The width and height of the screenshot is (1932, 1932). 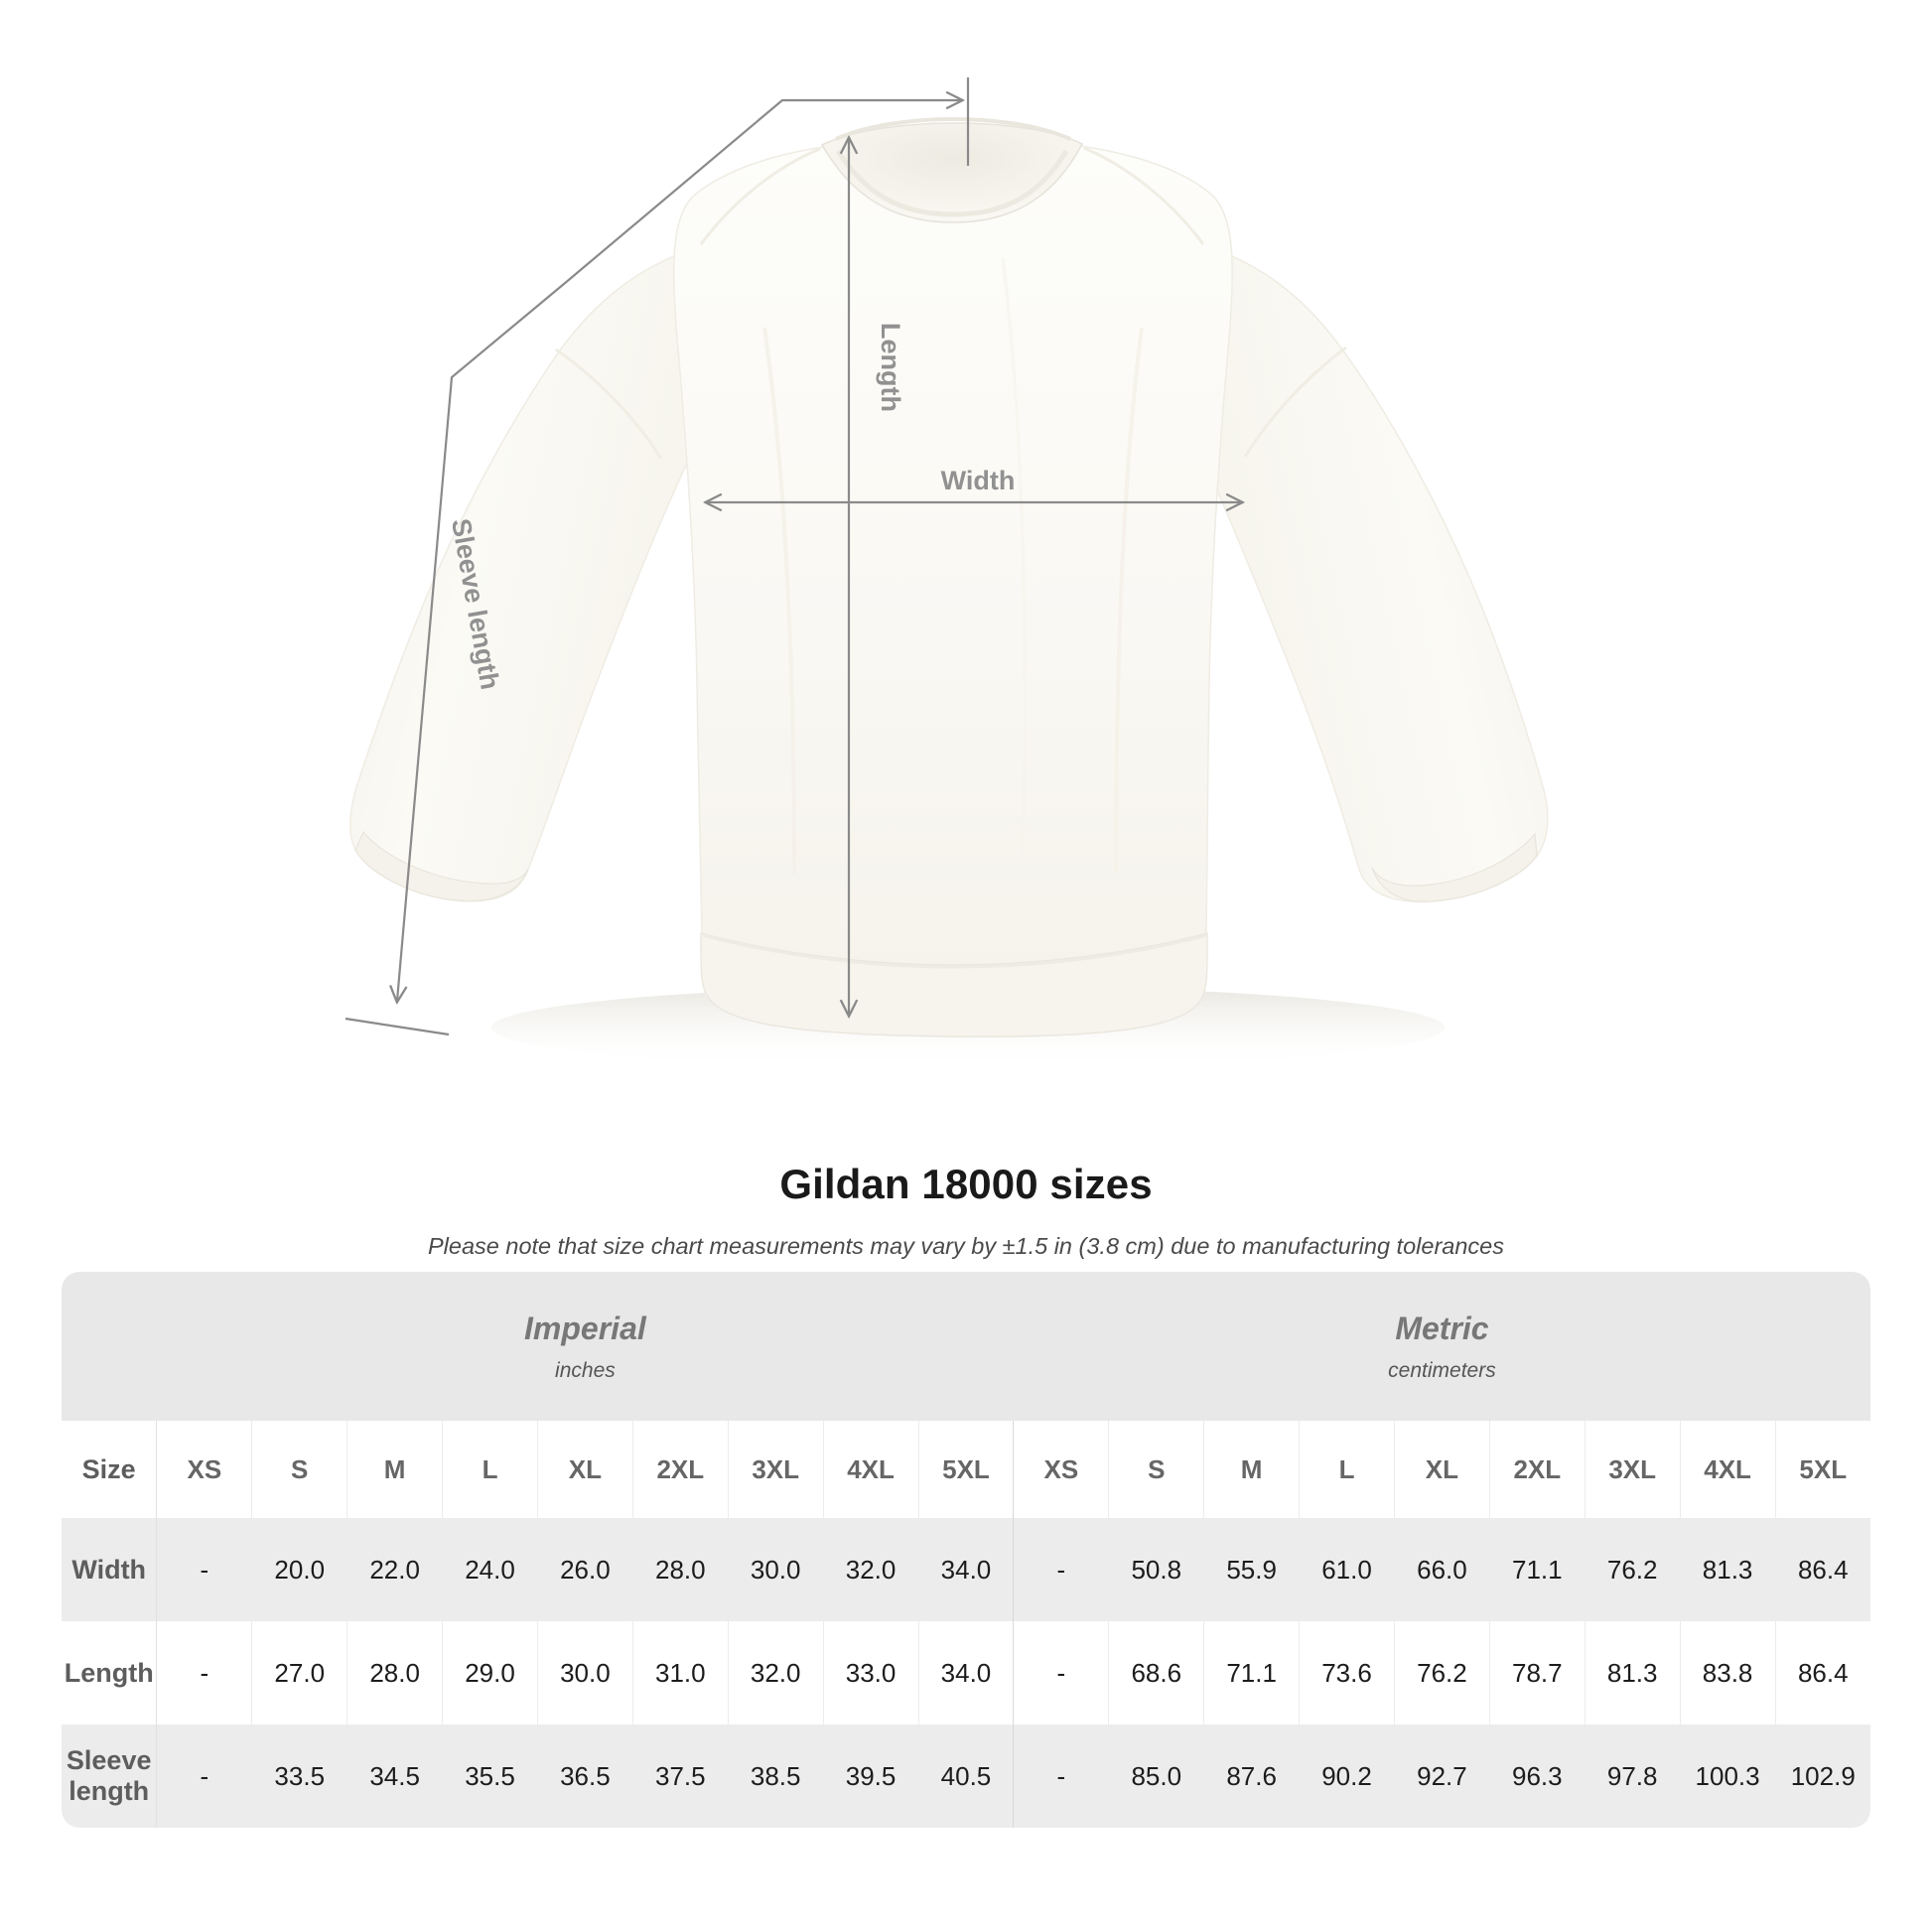 I want to click on size-header-imperial-s: S, so click(x=300, y=1470).